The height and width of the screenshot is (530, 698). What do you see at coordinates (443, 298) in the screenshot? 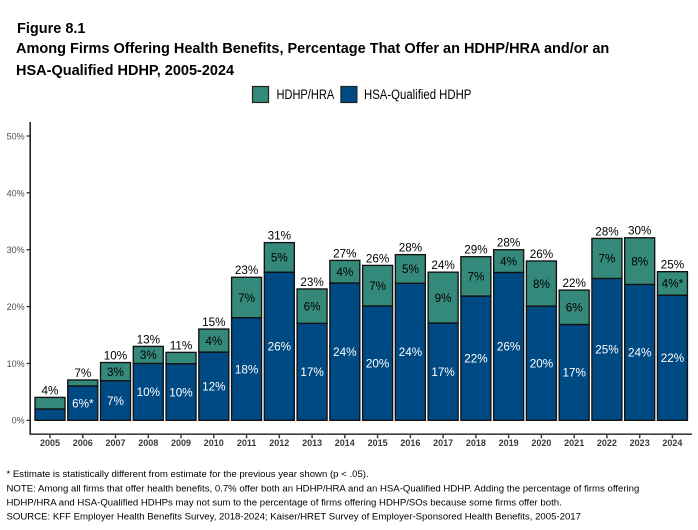
I see `svg-text: 9%` at bounding box center [443, 298].